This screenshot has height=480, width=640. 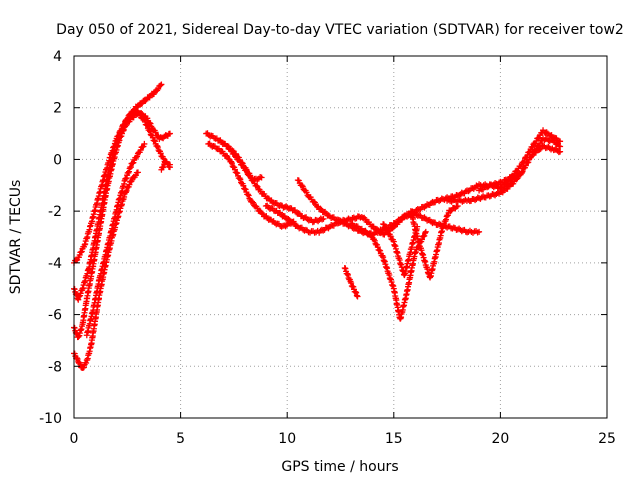 What do you see at coordinates (55, 264) in the screenshot?
I see `y-tick-label: -4` at bounding box center [55, 264].